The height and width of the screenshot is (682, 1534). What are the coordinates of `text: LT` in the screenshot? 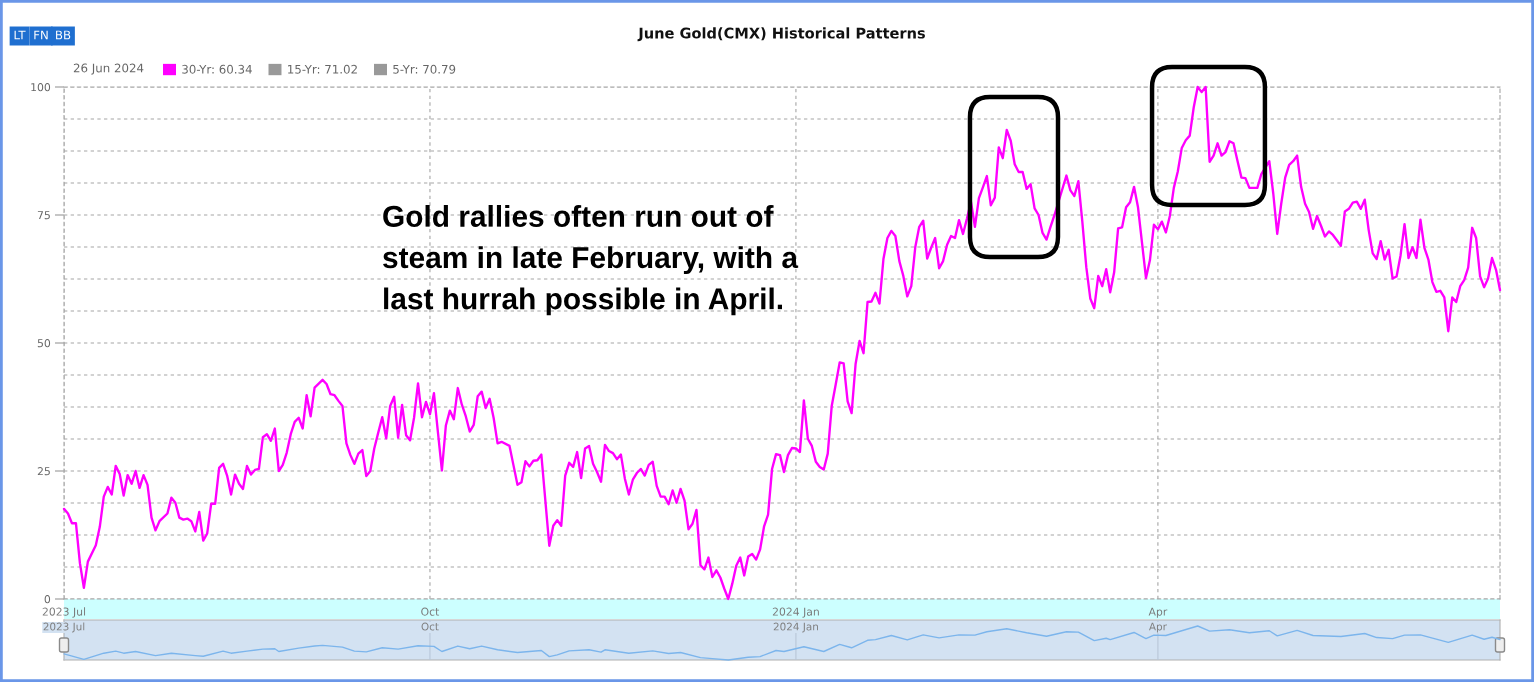 It's located at (20, 35).